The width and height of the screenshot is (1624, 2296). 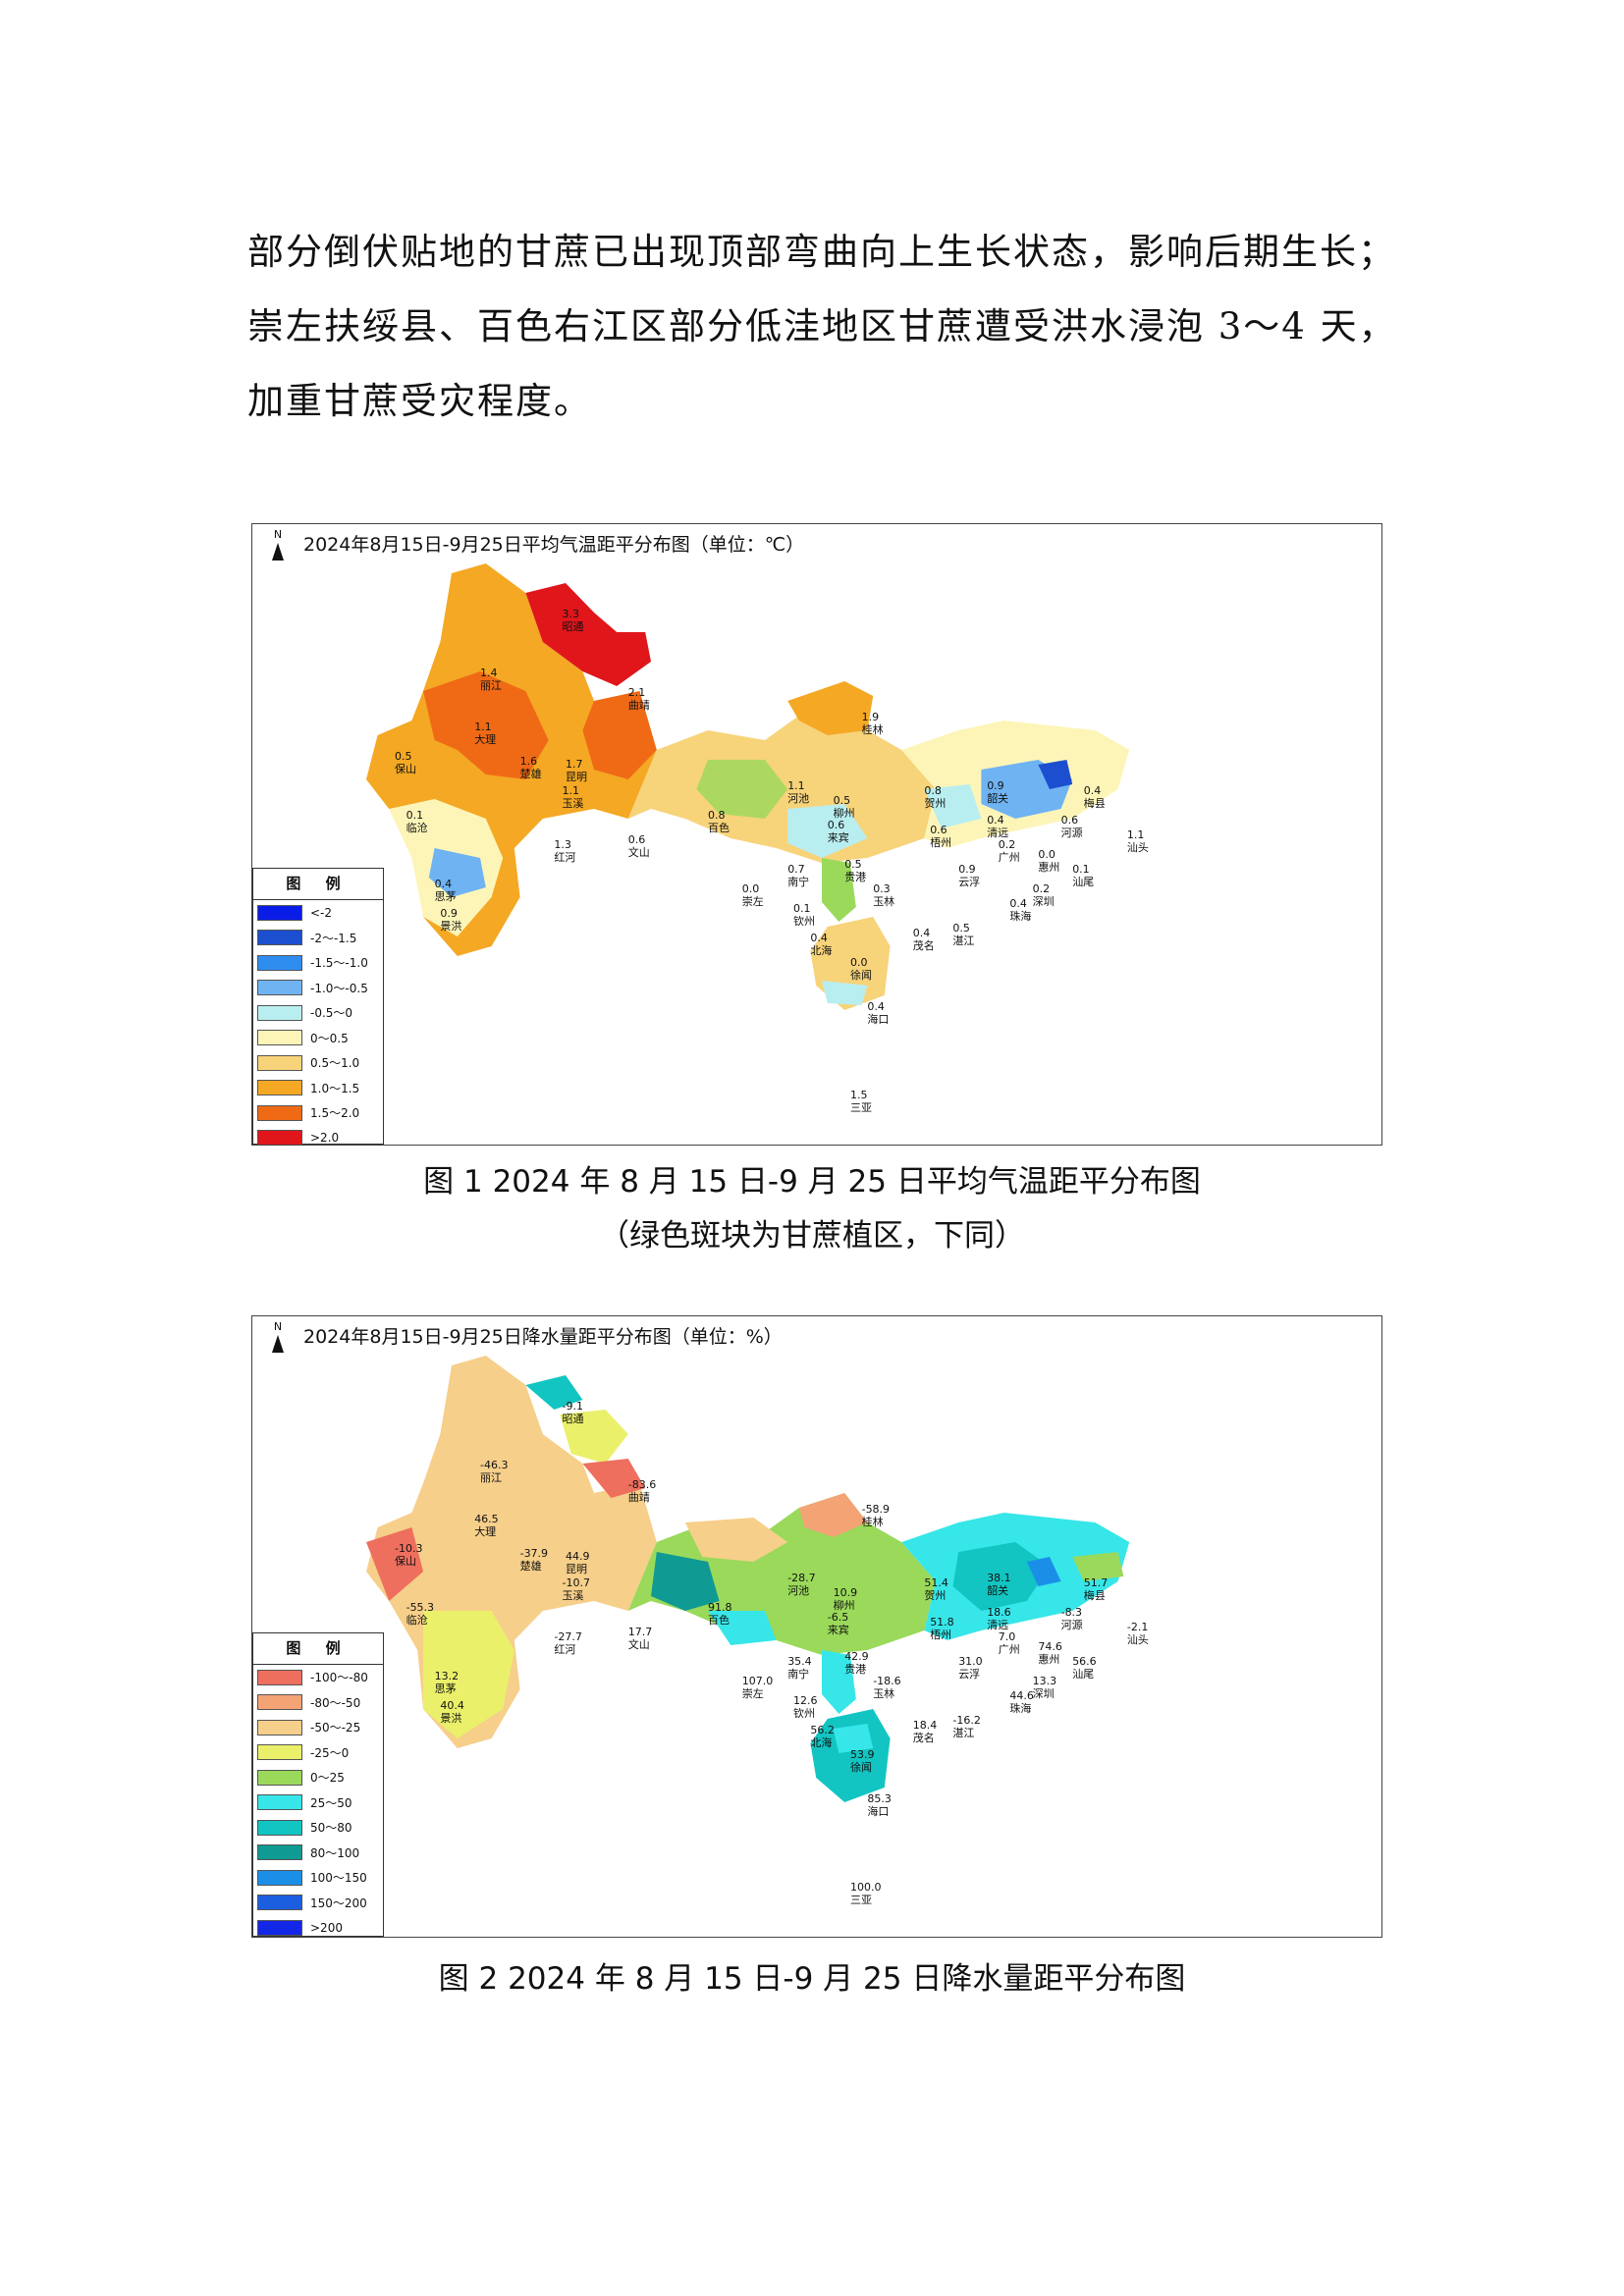 What do you see at coordinates (338, 1903) in the screenshot?
I see `legend-label: 150～200` at bounding box center [338, 1903].